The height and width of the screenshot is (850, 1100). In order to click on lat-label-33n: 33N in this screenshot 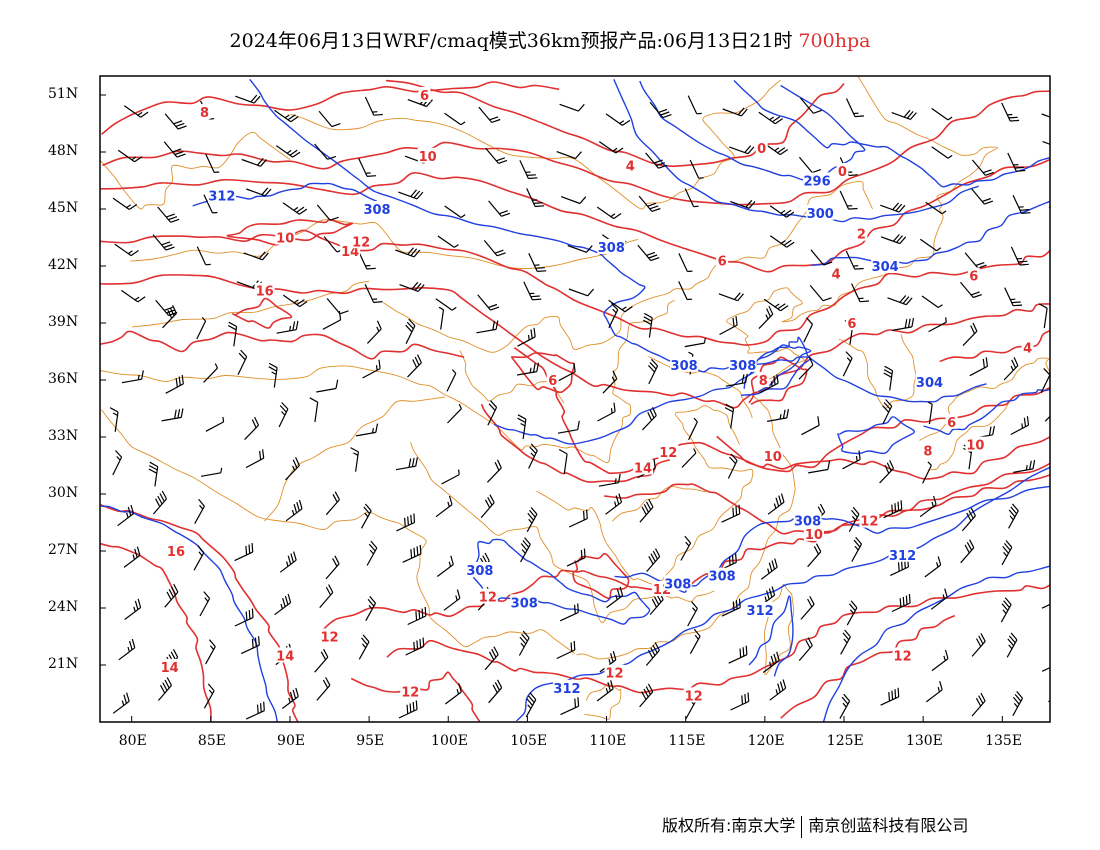, I will do `click(63, 436)`.